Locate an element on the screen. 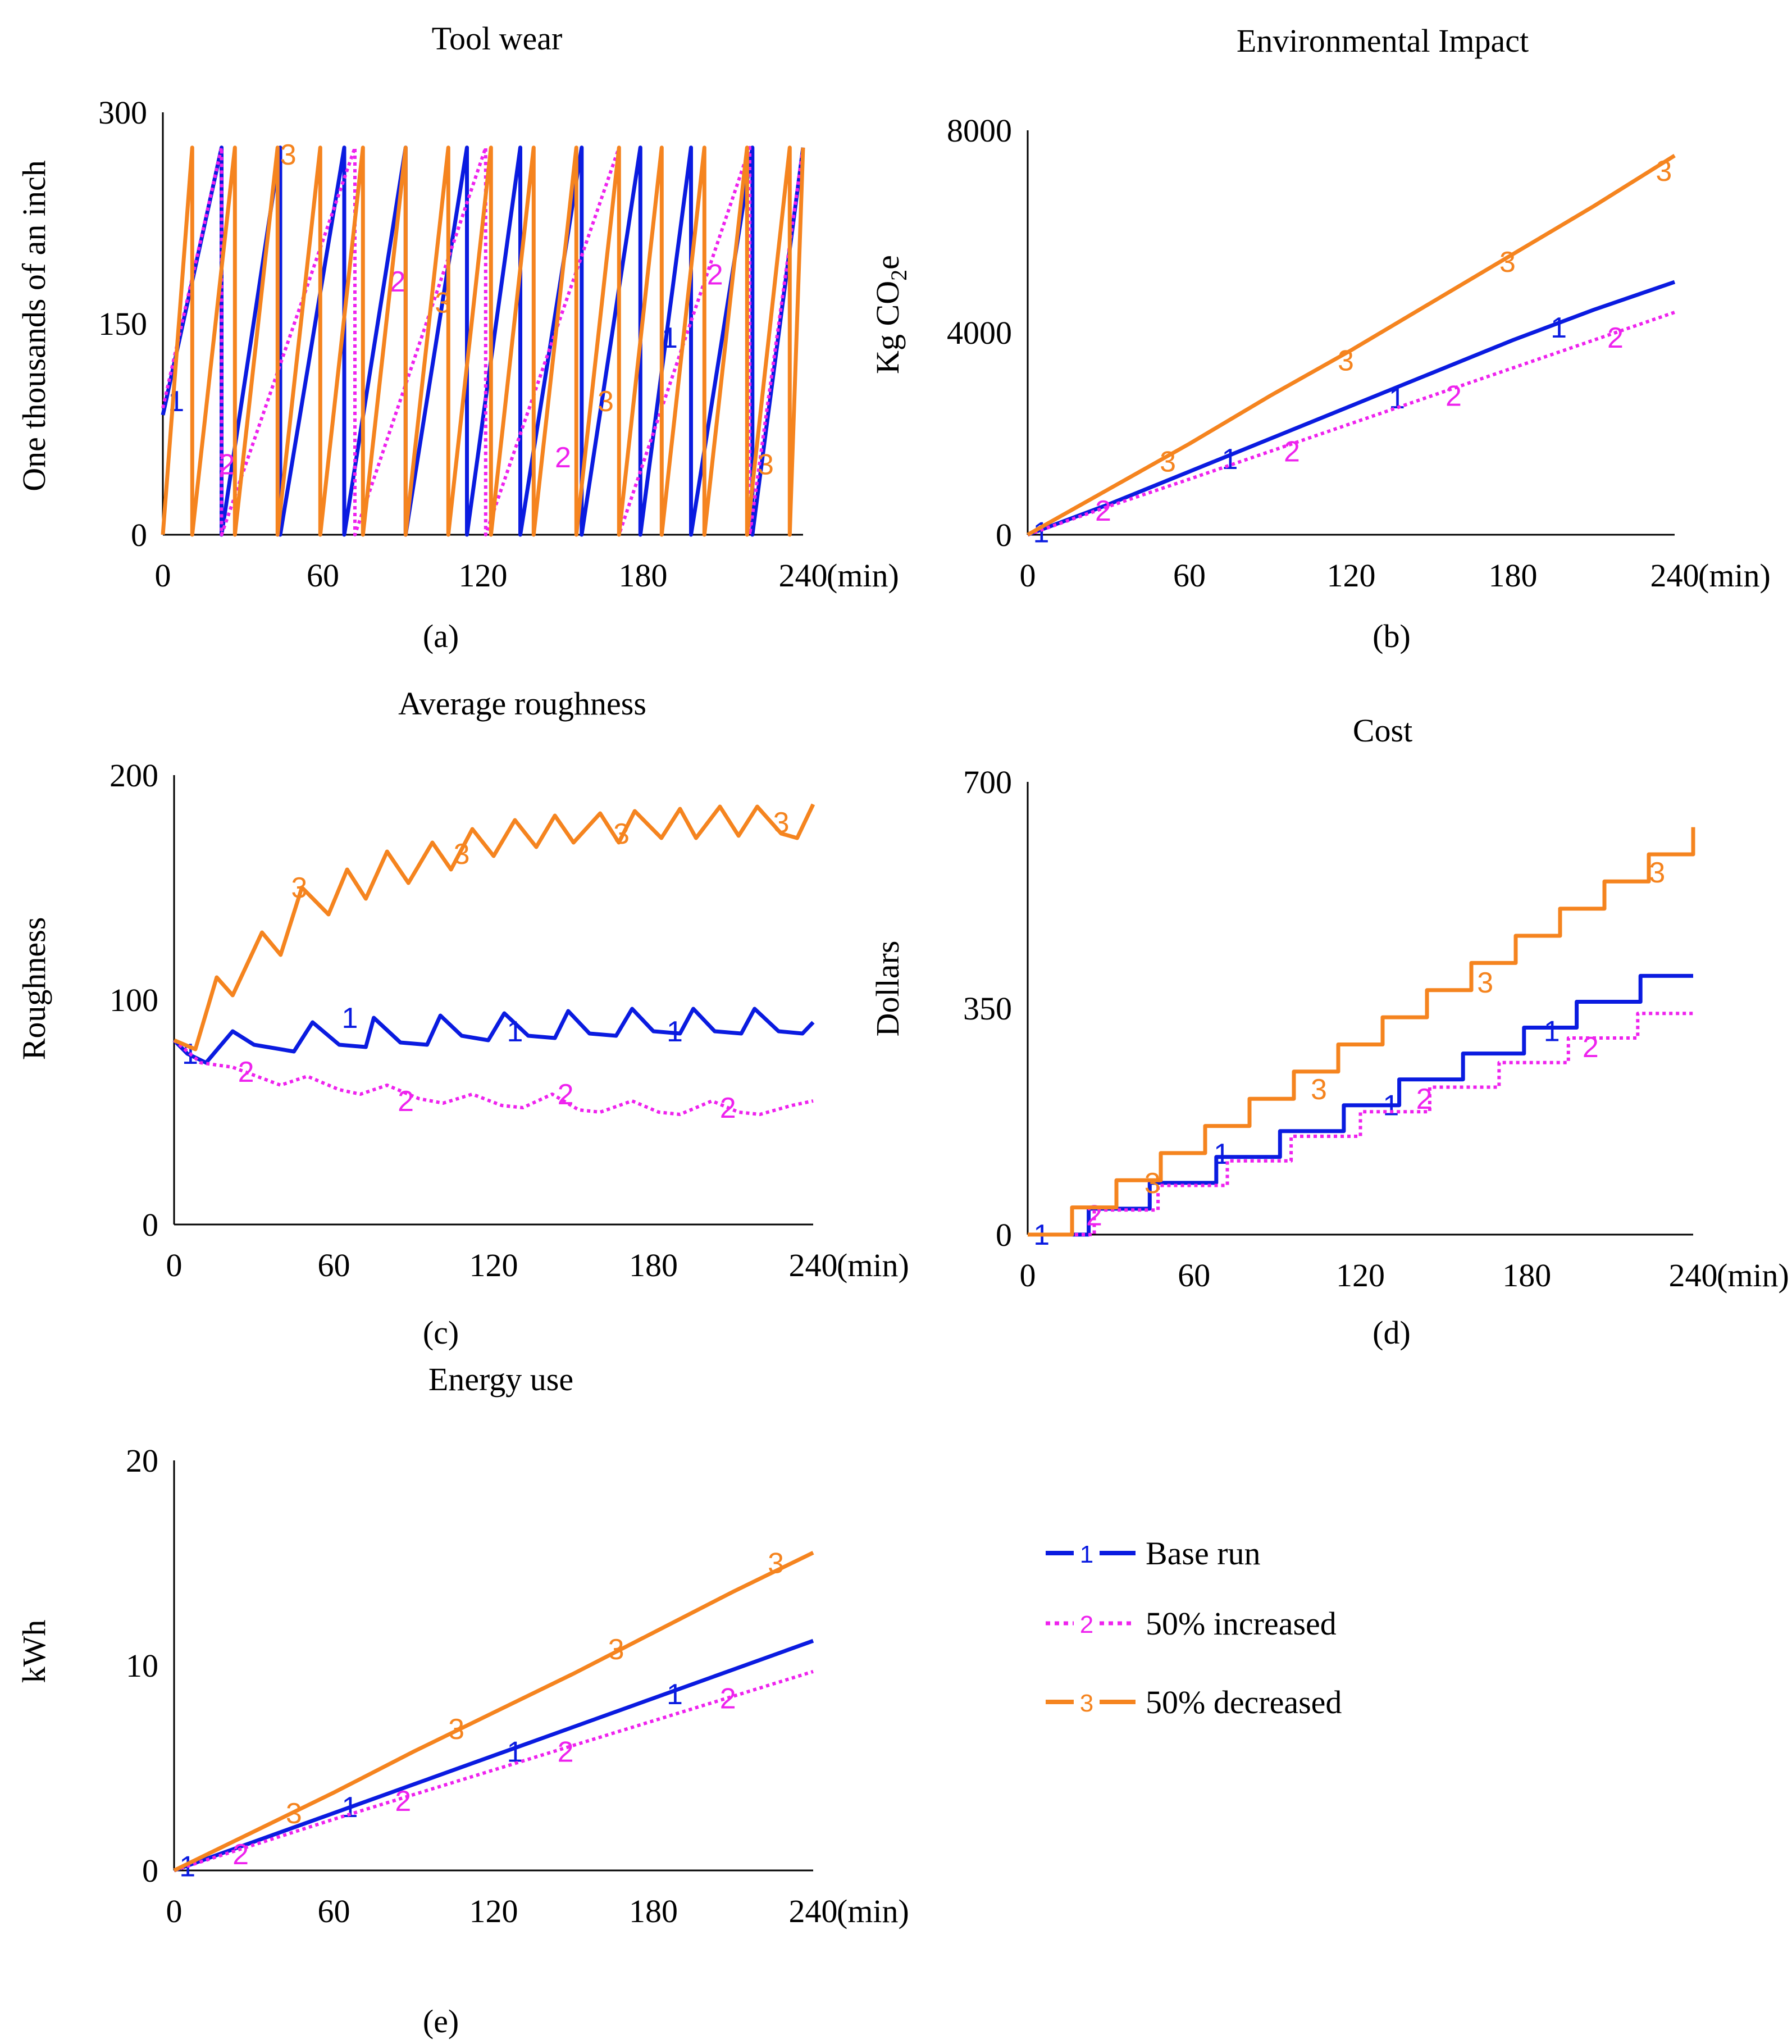 The height and width of the screenshot is (2044, 1792). chart-caption: (a) is located at coordinates (441, 636).